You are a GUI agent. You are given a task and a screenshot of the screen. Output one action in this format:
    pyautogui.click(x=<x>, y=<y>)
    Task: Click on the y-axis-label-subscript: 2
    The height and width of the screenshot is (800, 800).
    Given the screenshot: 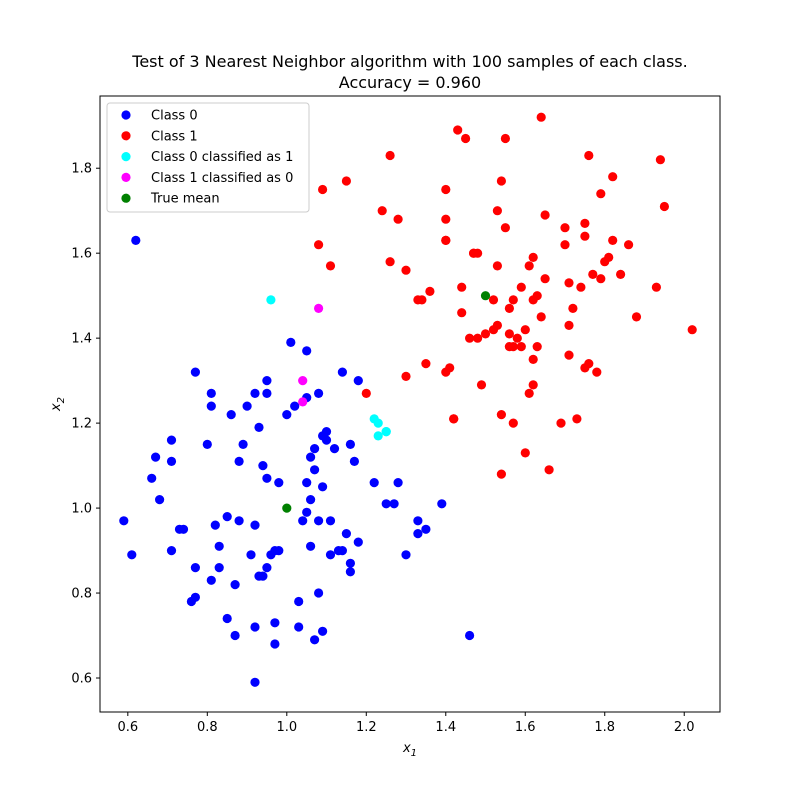 What is the action you would take?
    pyautogui.click(x=61, y=400)
    